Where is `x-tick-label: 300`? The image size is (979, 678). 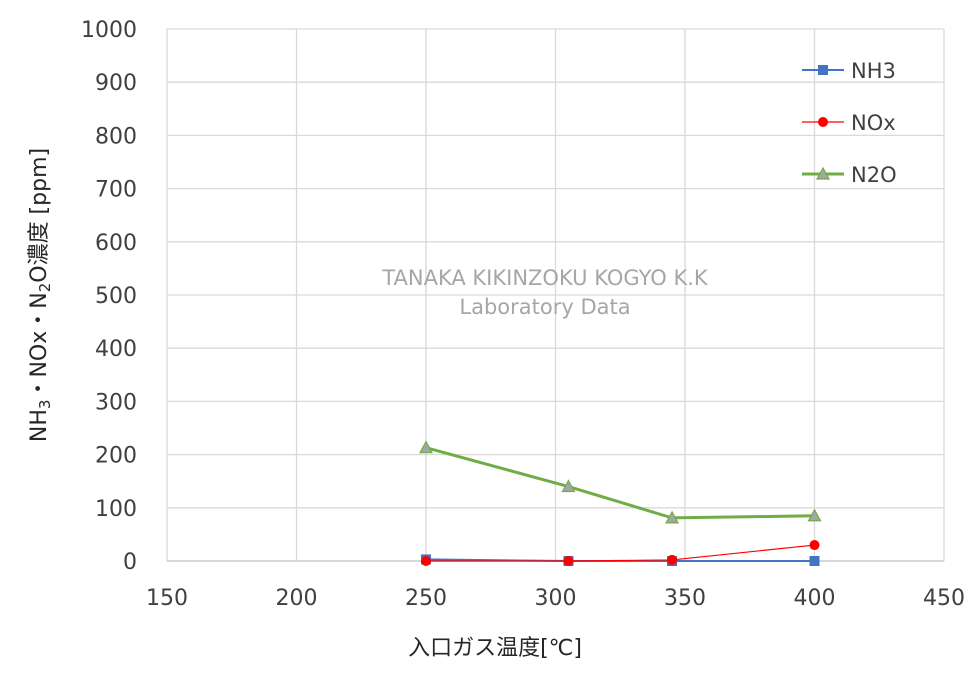 x-tick-label: 300 is located at coordinates (556, 598).